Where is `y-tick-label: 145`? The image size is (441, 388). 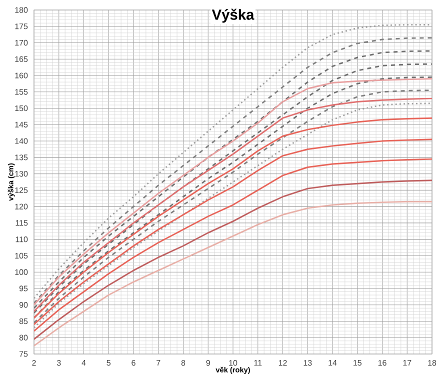 y-tick-label: 145 is located at coordinates (21, 125).